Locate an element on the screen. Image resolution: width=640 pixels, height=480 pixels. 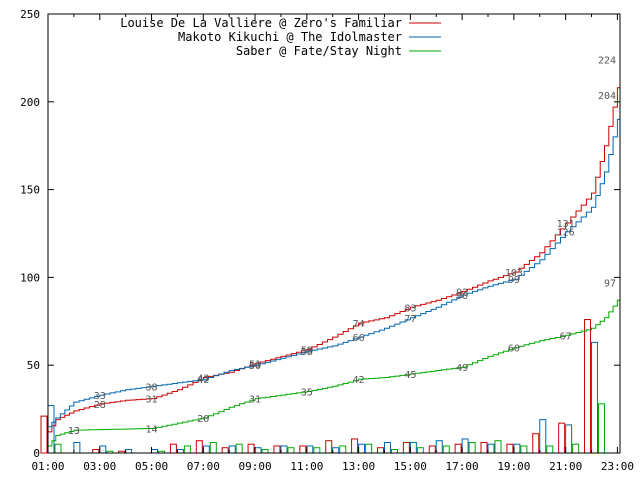
data-label: 224 is located at coordinates (607, 61).